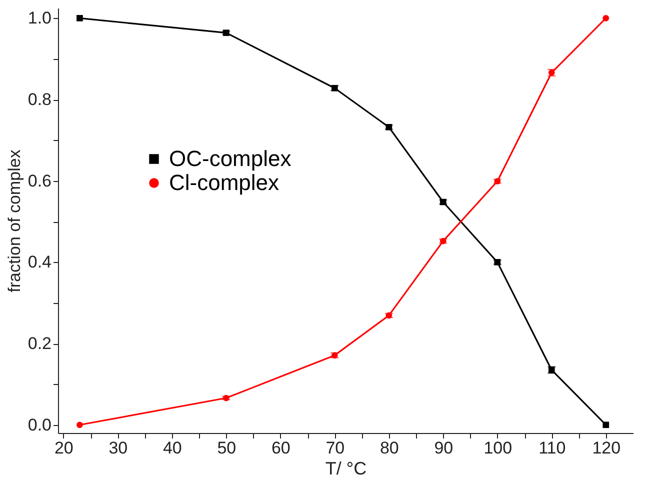 The image size is (664, 486). Describe the element at coordinates (280, 448) in the screenshot. I see `x-tick-label: 60` at that location.